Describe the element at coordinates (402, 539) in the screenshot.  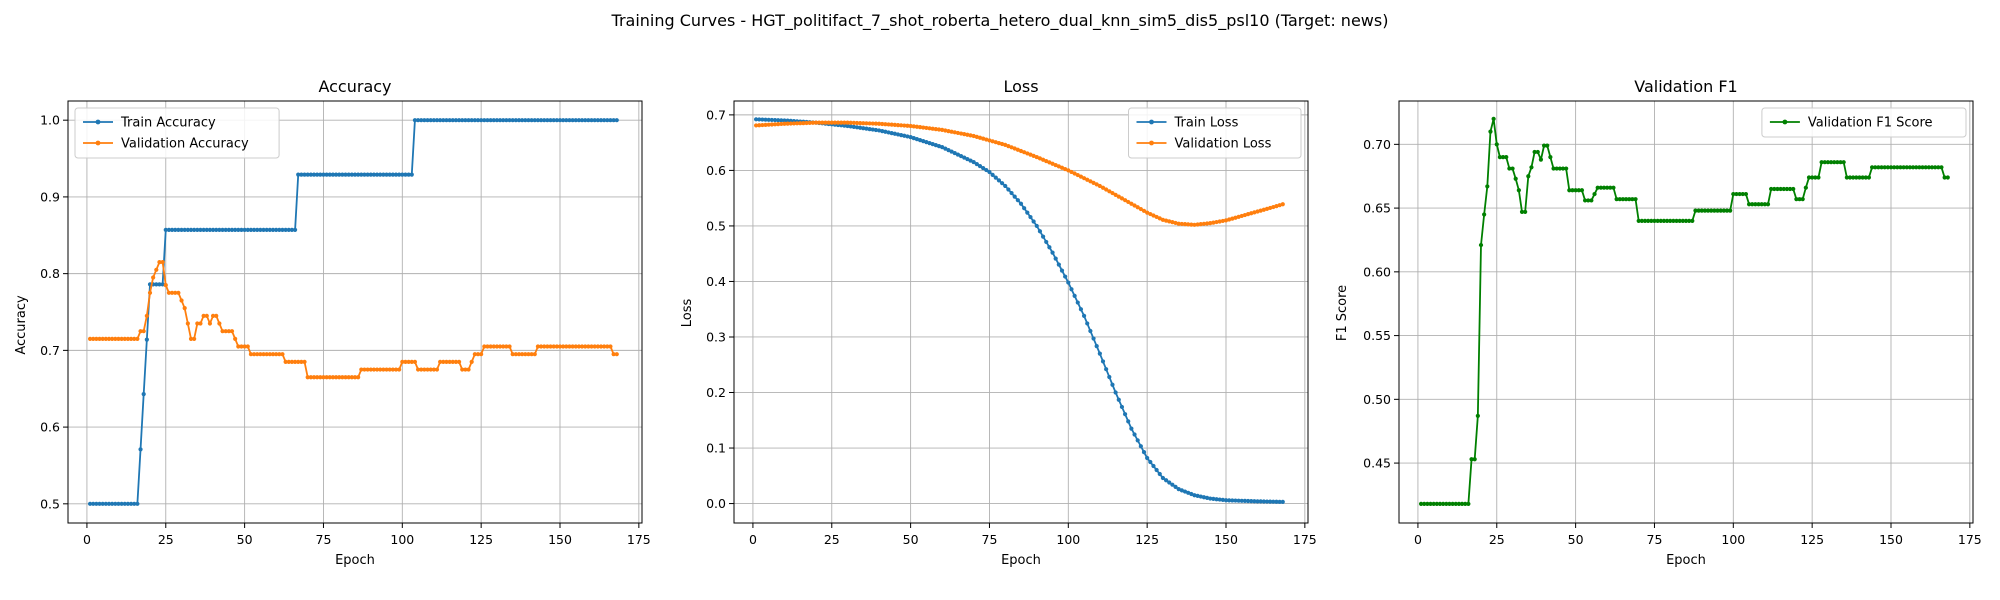
I see `x-tick-label: 100` at that location.